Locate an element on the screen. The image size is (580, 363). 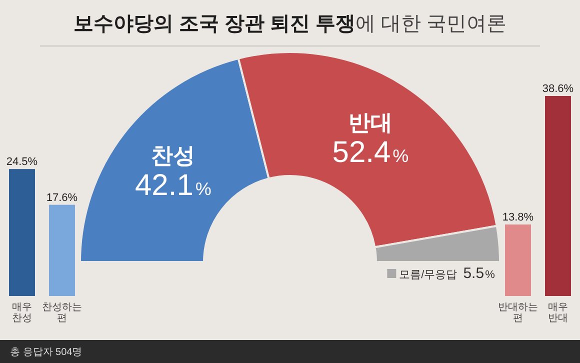
data-label: 52.4% is located at coordinates (370, 152).